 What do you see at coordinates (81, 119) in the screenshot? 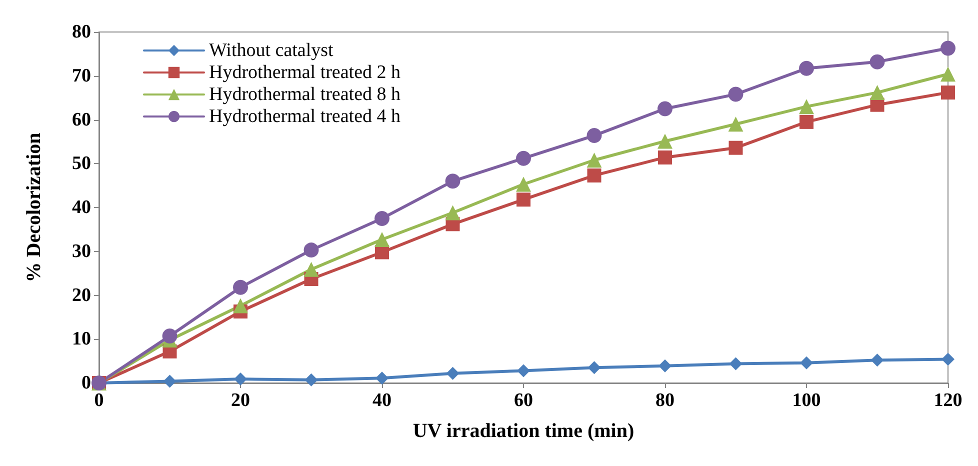
I see `y-tick-label: 60` at bounding box center [81, 119].